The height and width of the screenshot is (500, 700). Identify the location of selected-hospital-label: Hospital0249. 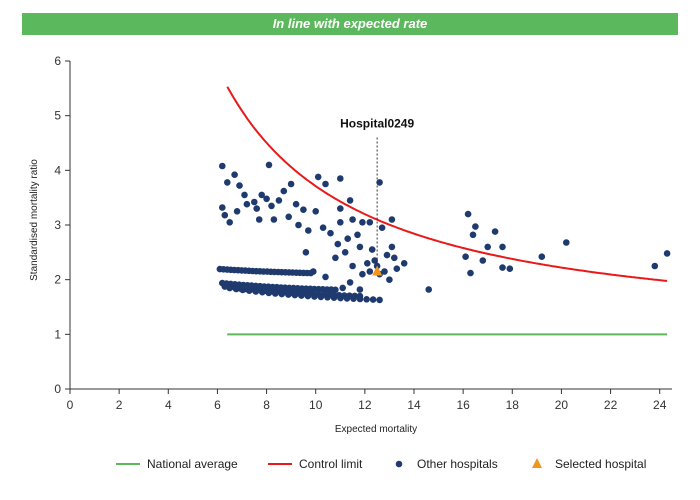
(377, 124).